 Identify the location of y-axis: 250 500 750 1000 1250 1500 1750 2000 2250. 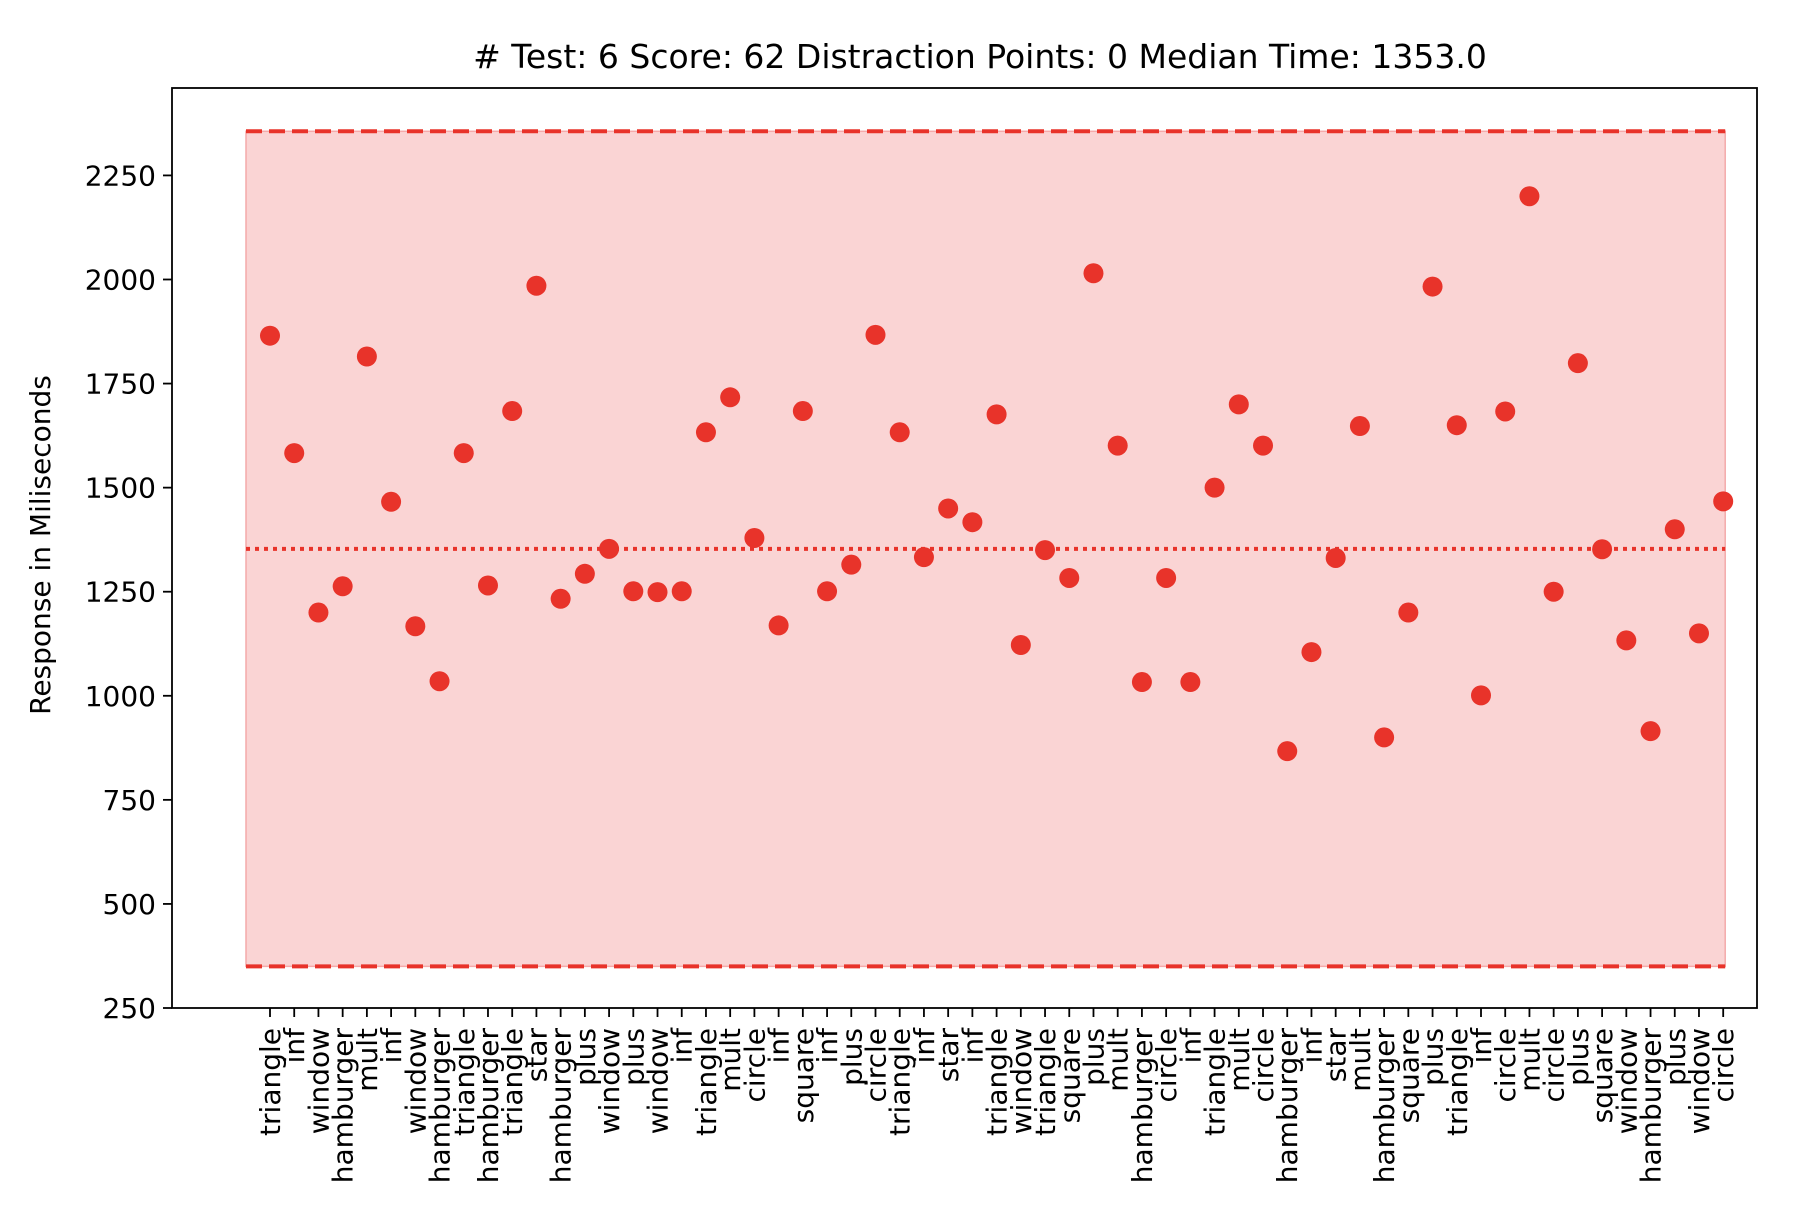
(128, 592).